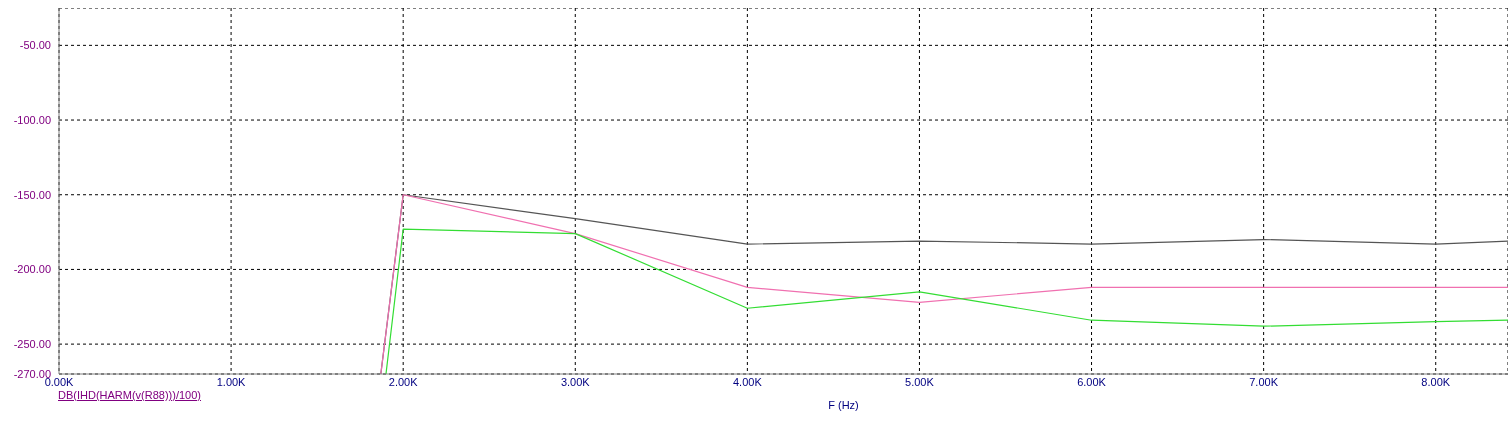 The width and height of the screenshot is (1508, 421). Describe the element at coordinates (920, 381) in the screenshot. I see `x-tick-label: 5.00K` at that location.